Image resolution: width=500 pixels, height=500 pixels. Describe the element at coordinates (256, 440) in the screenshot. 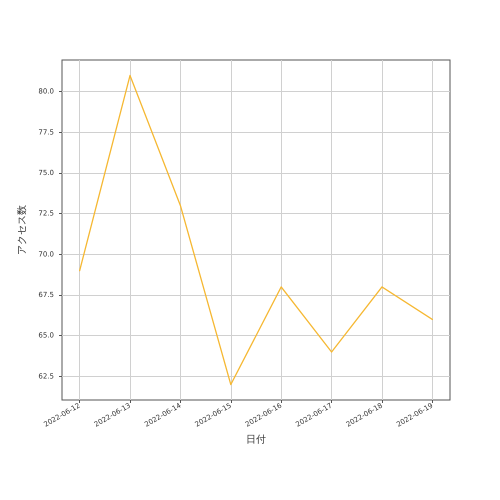

I see `x-axis-title: 日付` at that location.